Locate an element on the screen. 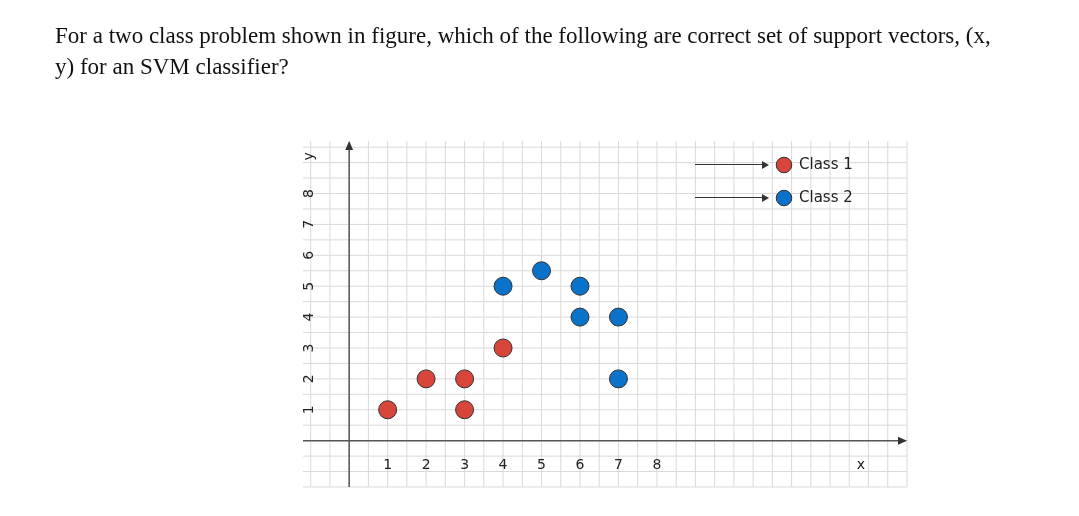 This screenshot has width=1079, height=516. x-tick-label: 6 is located at coordinates (580, 464).